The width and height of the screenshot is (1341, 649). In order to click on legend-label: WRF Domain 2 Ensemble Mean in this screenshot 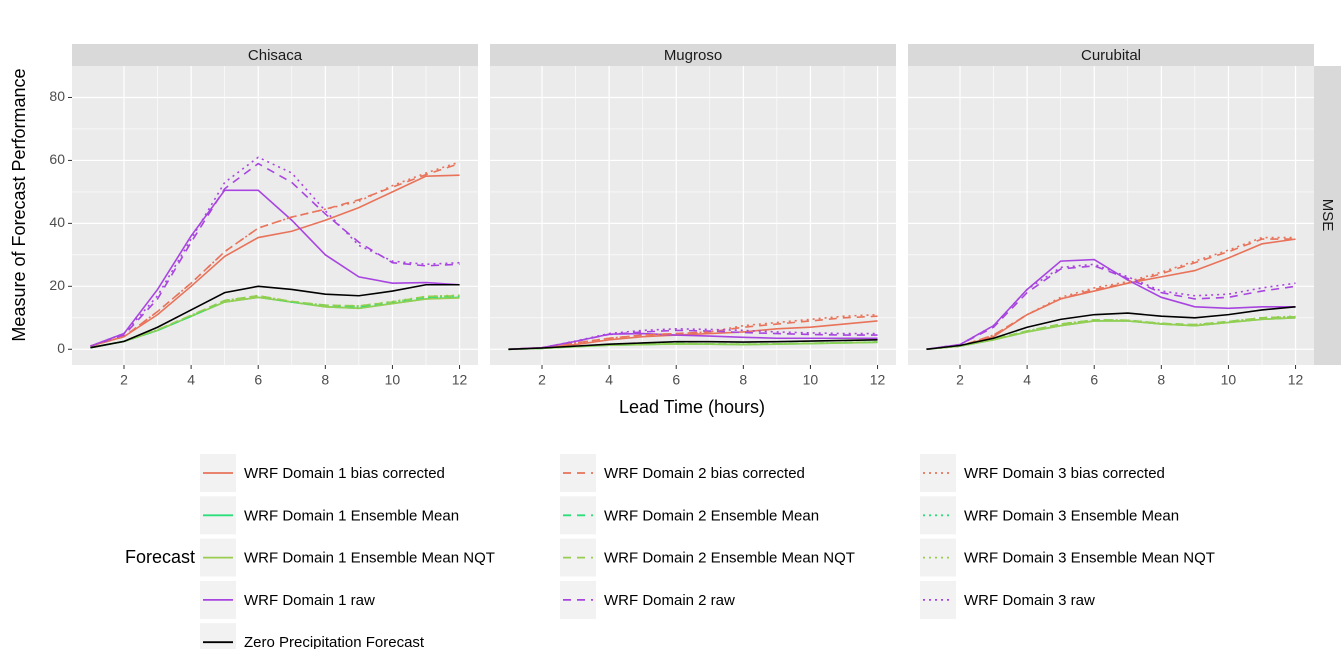, I will do `click(711, 515)`.